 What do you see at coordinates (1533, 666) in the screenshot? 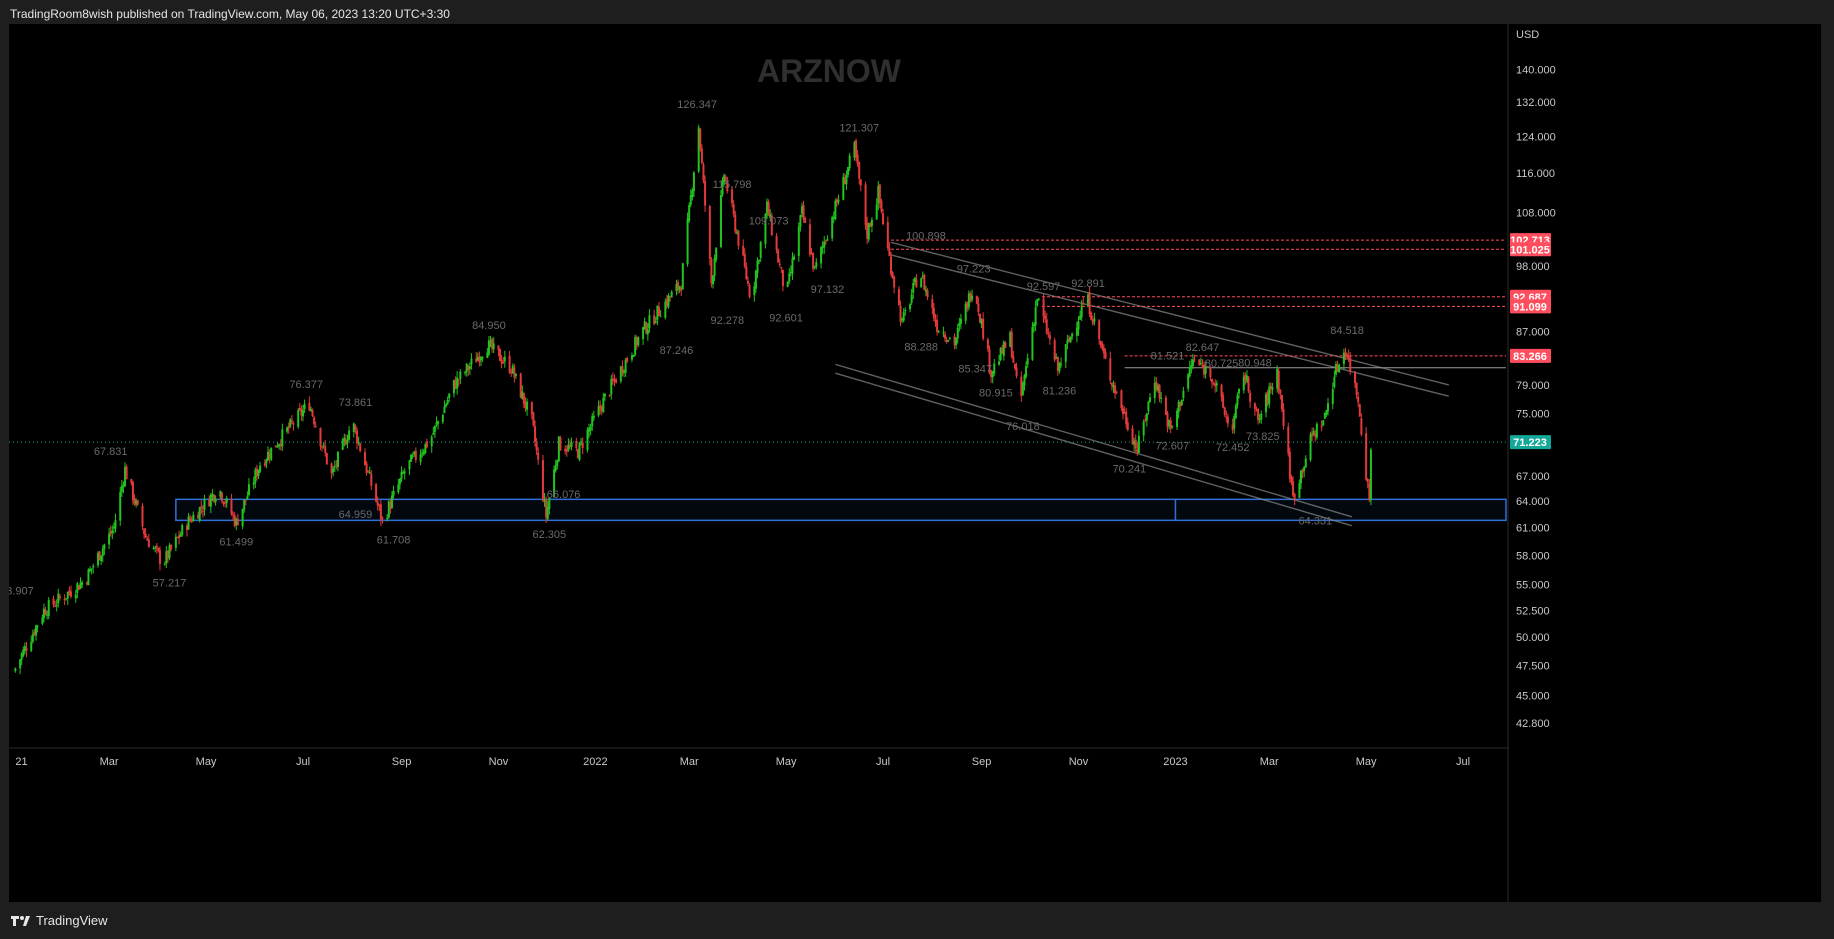
I see `y-tick-label: 47.500` at bounding box center [1533, 666].